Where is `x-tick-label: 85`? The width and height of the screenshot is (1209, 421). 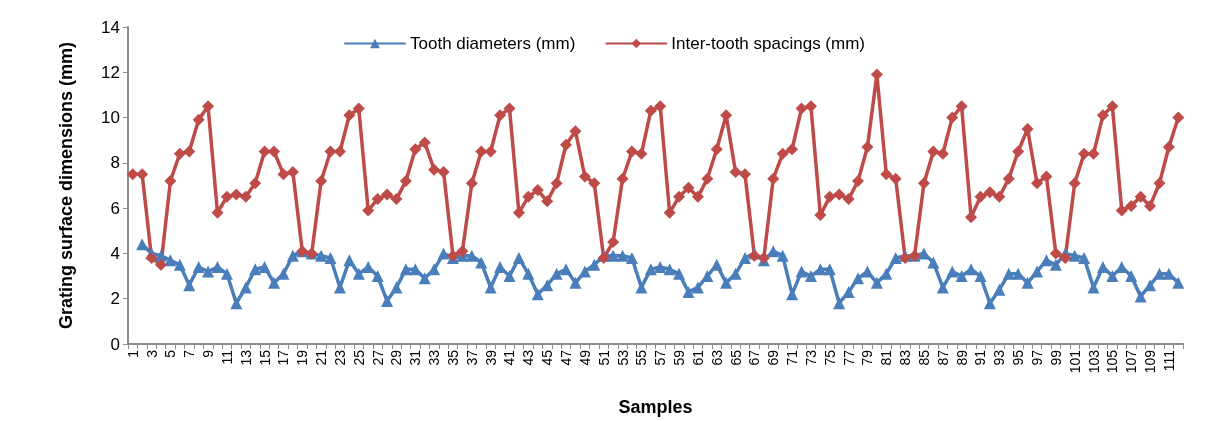
x-tick-label: 85 is located at coordinates (923, 357).